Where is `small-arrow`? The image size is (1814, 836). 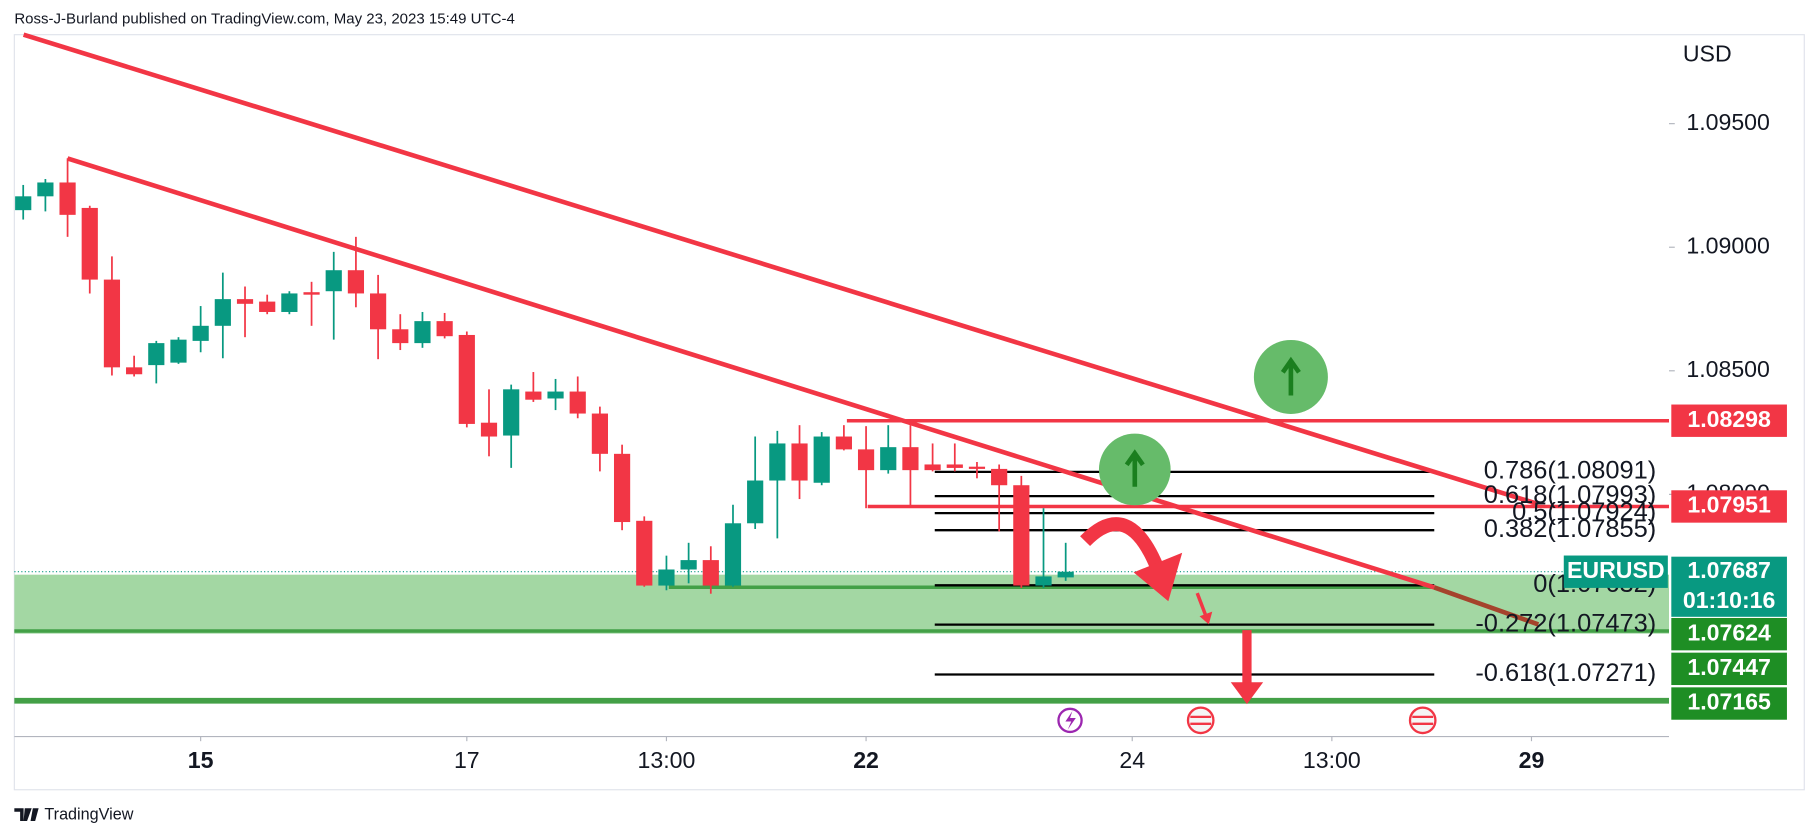
small-arrow is located at coordinates (1202, 605).